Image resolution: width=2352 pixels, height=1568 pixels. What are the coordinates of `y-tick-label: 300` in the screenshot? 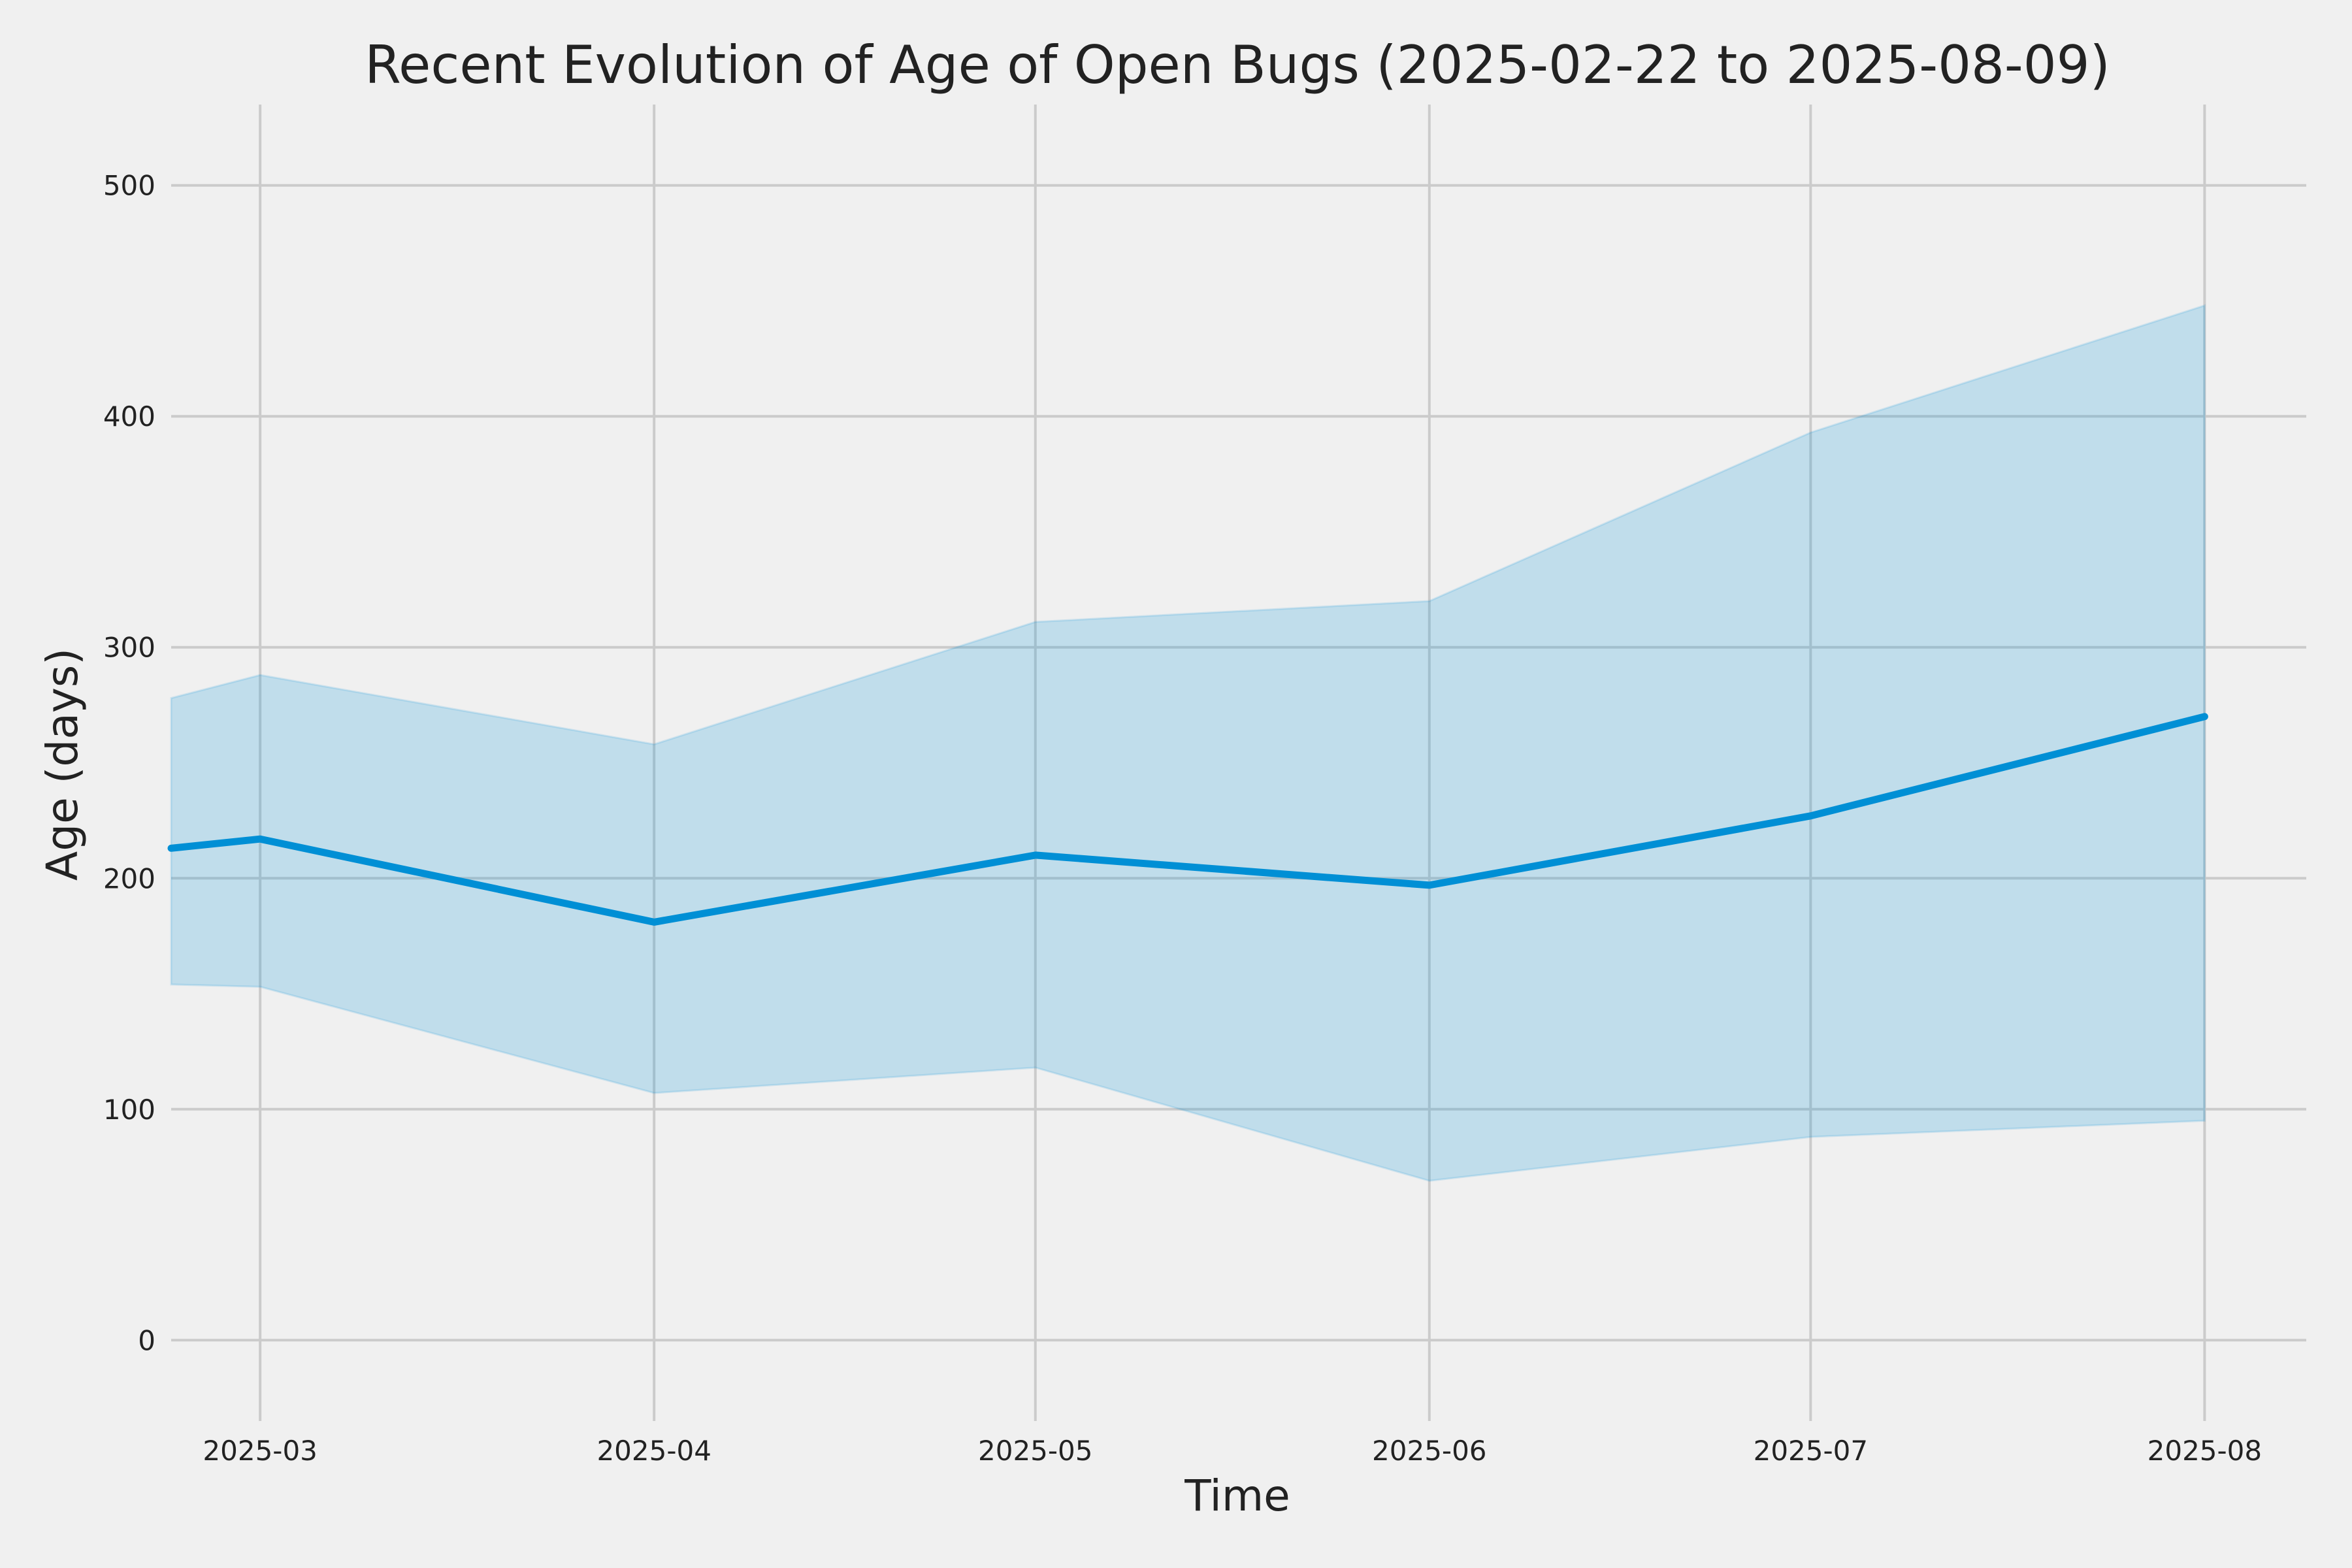 It's located at (129, 648).